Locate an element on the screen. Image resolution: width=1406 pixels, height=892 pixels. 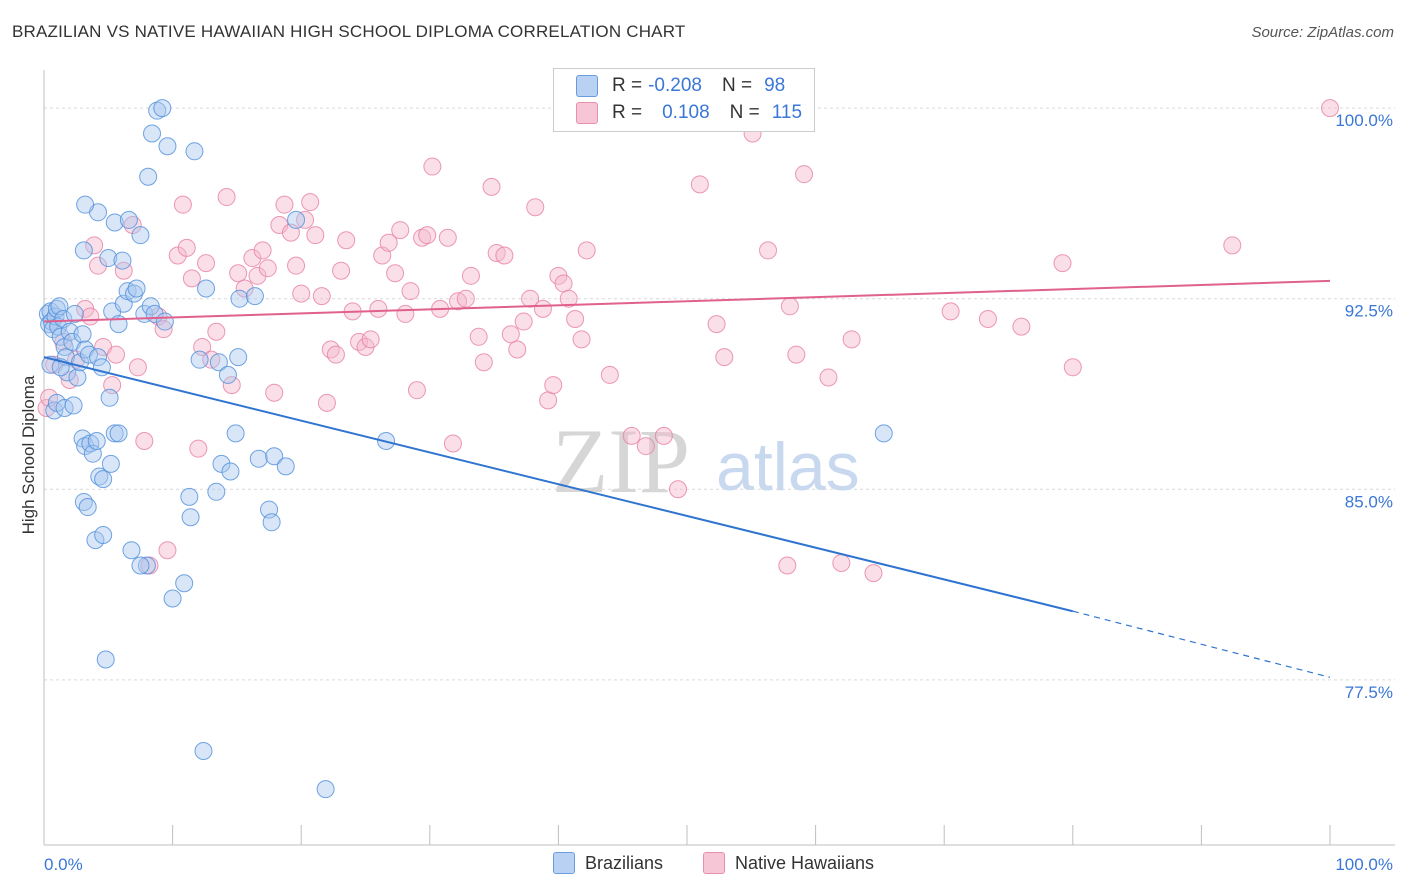
legend-r-value: 0.108 is located at coordinates (686, 112).